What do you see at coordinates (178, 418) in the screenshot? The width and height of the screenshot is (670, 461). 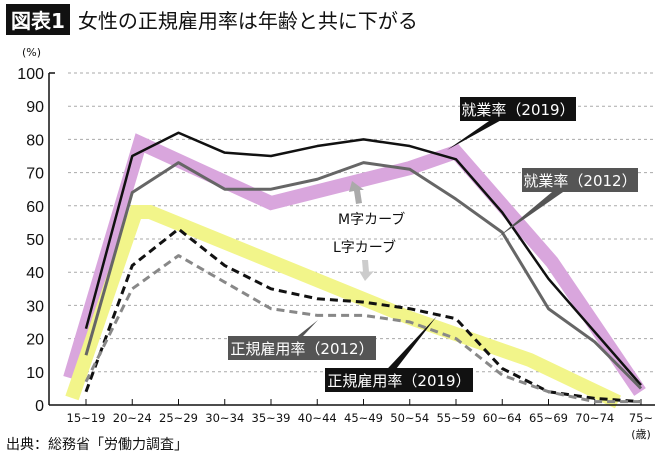 I see `x-tick-label: 25~29` at bounding box center [178, 418].